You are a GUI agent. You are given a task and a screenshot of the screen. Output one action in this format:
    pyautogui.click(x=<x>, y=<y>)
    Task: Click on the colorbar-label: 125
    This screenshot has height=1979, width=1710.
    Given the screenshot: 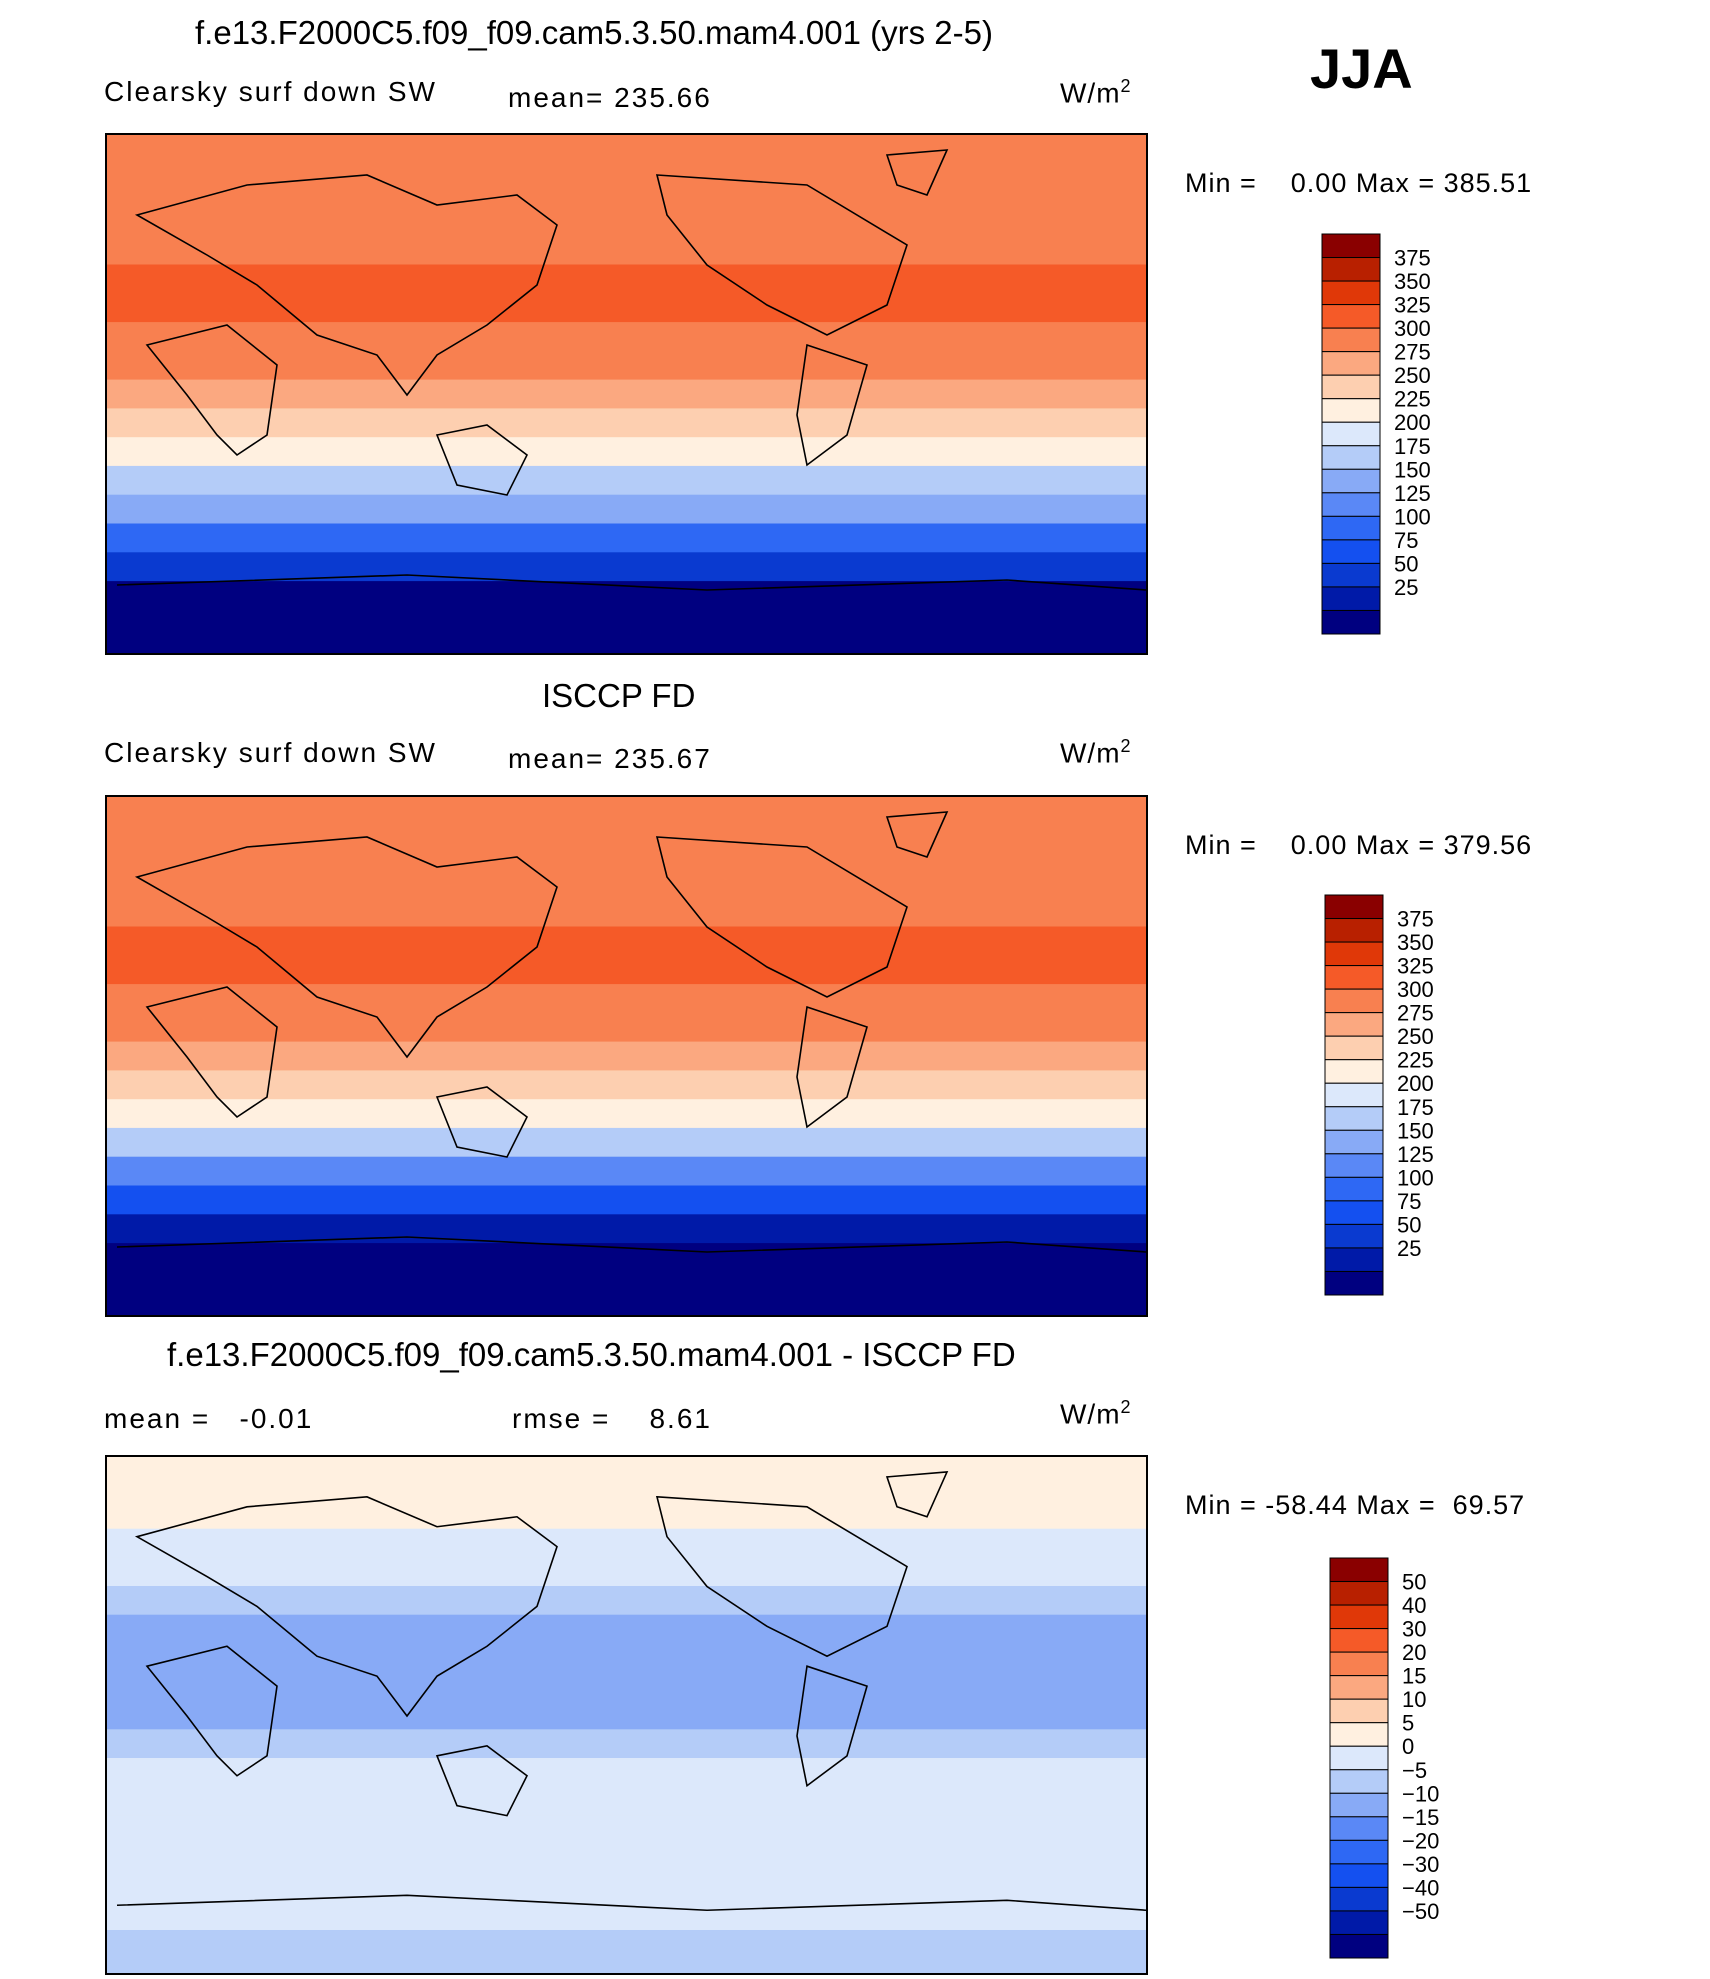 What is the action you would take?
    pyautogui.click(x=1412, y=493)
    